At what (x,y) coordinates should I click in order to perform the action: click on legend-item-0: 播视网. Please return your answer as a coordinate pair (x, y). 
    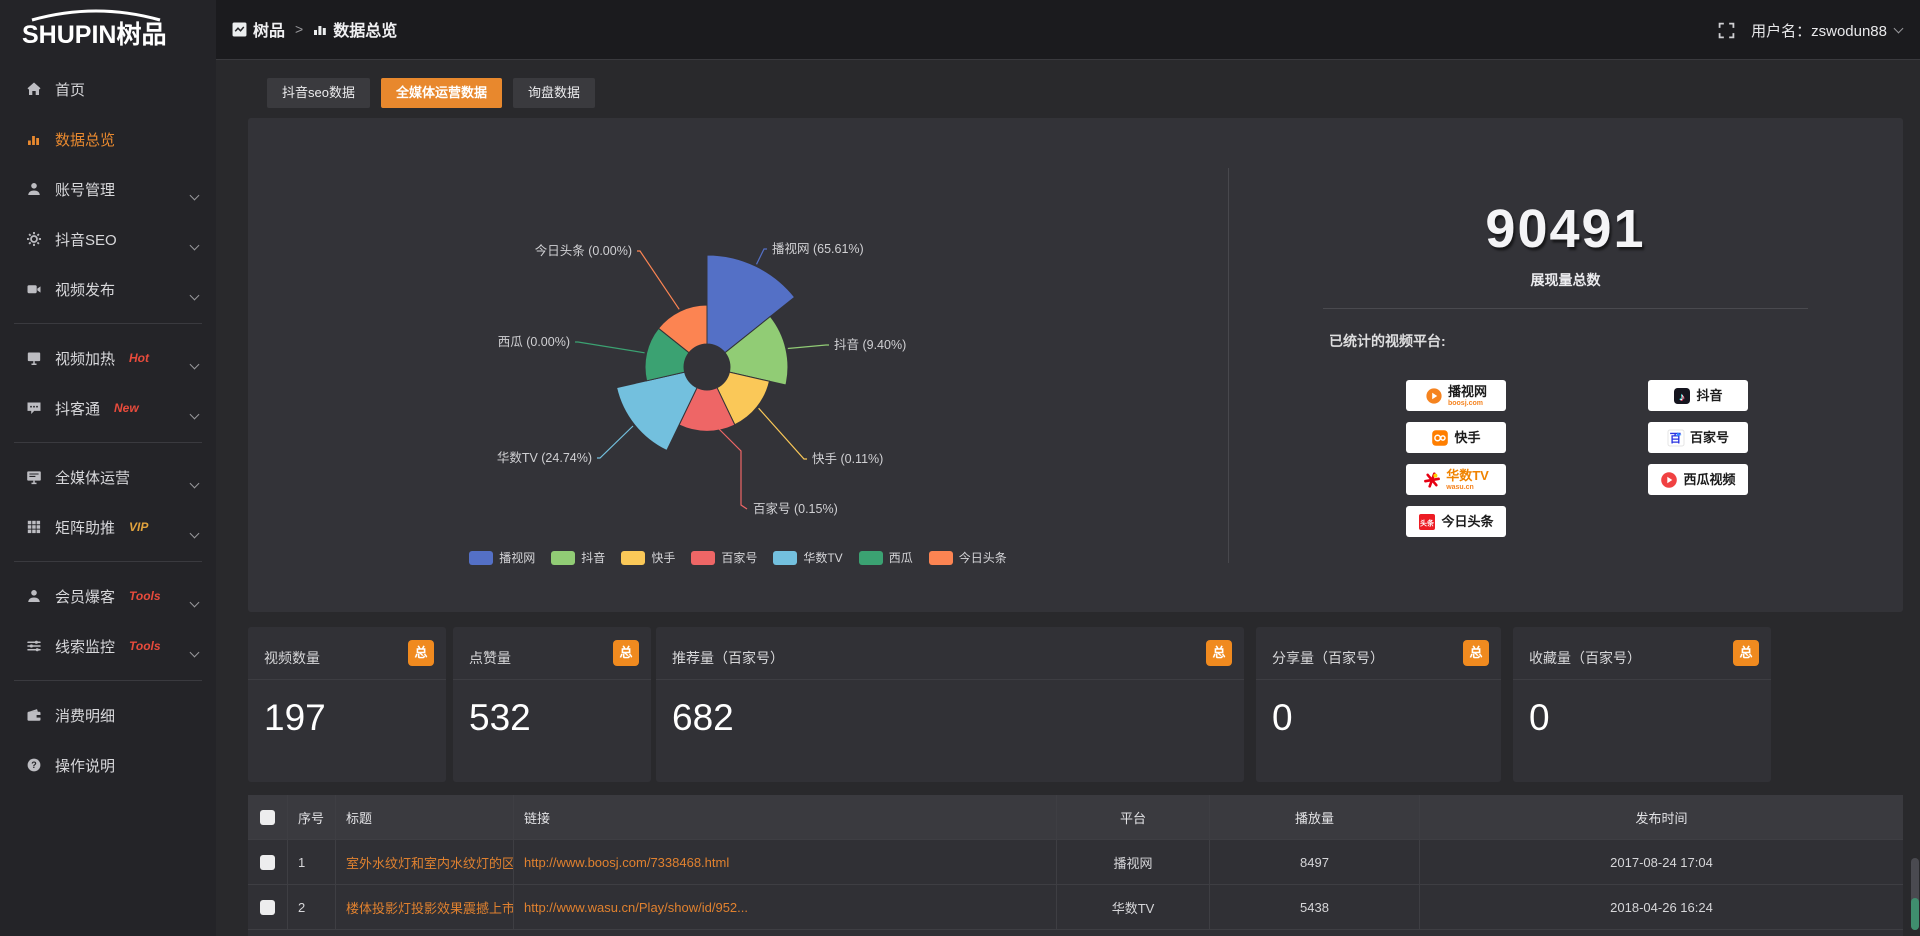
    Looking at the image, I should click on (502, 557).